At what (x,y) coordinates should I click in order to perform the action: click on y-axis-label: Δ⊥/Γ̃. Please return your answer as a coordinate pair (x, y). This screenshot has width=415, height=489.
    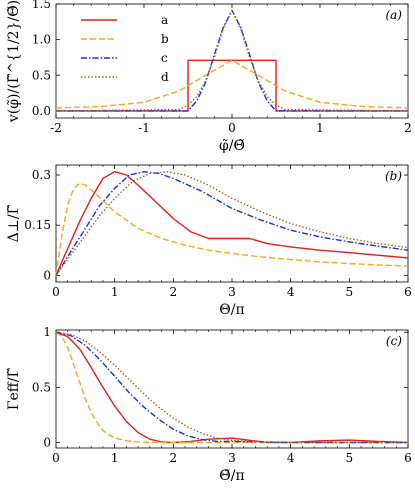
    Looking at the image, I should click on (14, 223).